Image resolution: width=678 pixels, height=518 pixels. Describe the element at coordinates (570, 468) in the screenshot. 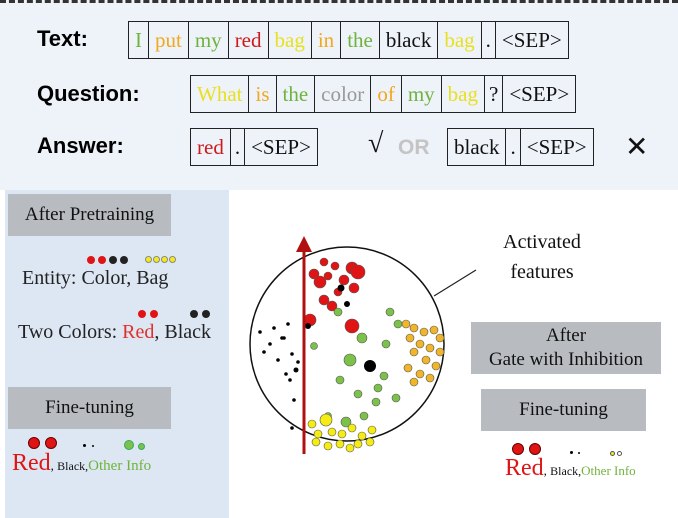

I see `right-legend-text: Red, Black,Other Info` at that location.